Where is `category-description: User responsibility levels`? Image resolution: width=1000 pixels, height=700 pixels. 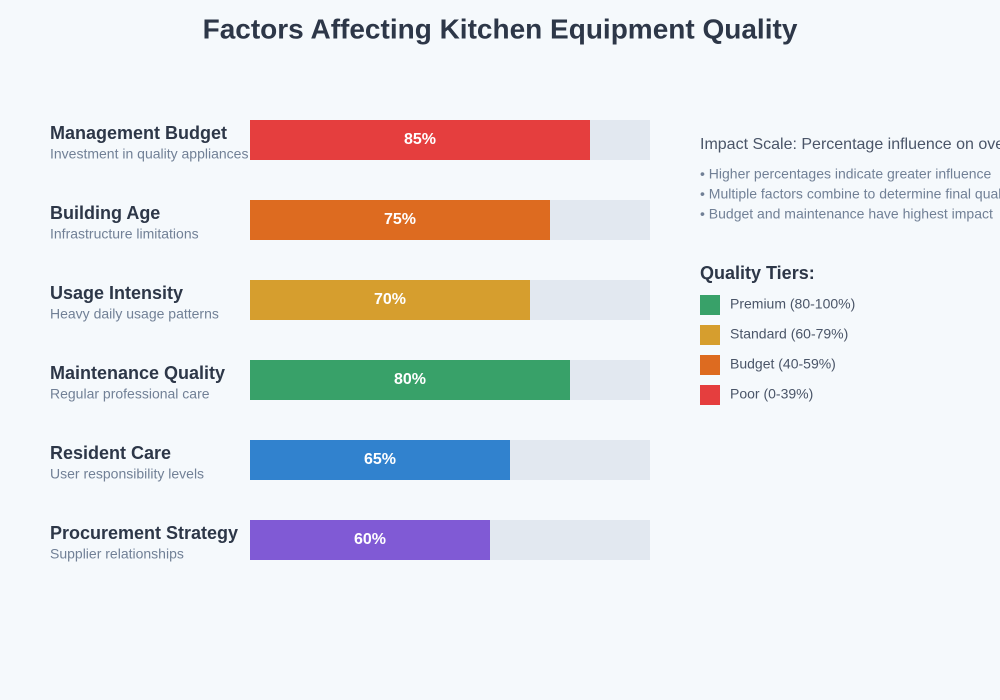 category-description: User responsibility levels is located at coordinates (127, 474).